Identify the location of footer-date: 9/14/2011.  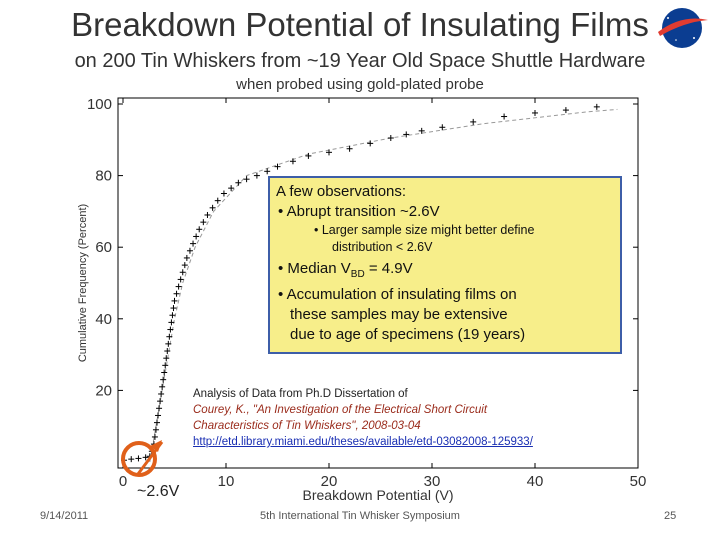
(64, 516).